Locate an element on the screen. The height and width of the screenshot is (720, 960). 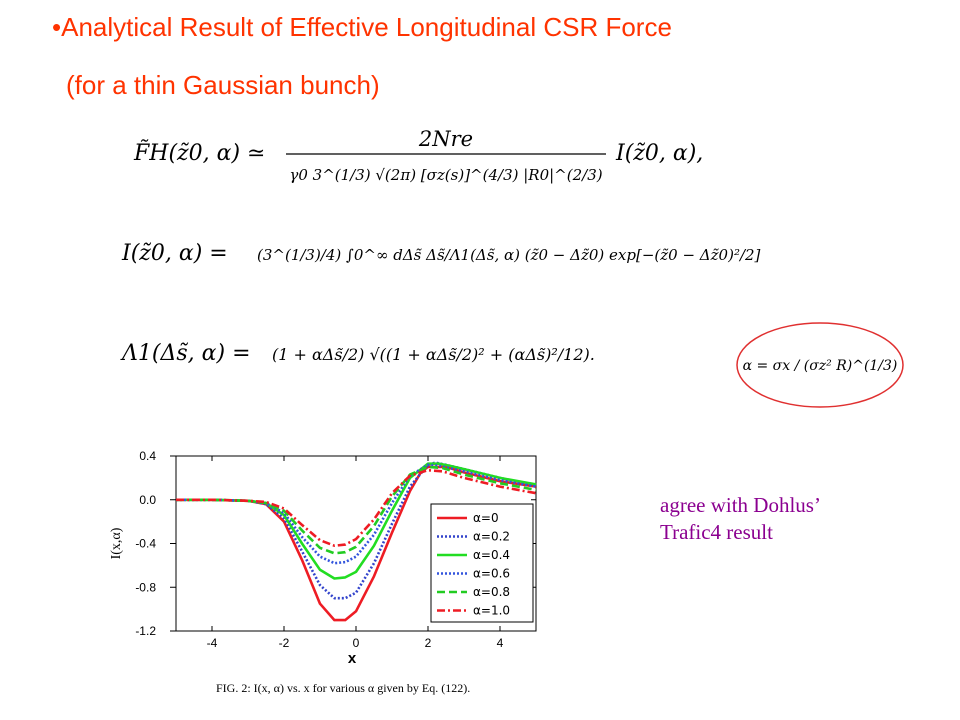
alpha-definition: α = σx / (σz² R)^(1/3) is located at coordinates (822, 367).